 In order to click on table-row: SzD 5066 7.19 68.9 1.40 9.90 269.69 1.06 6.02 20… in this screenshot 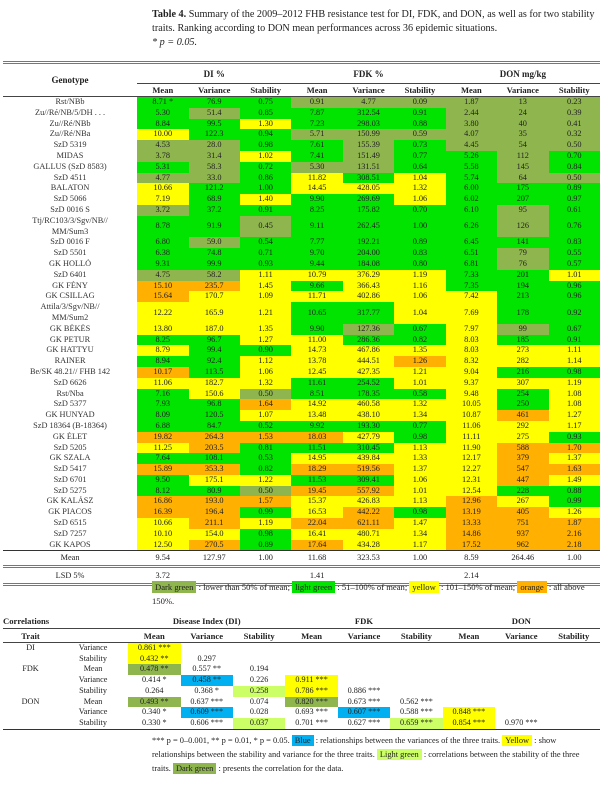, I will do `click(301, 199)`.